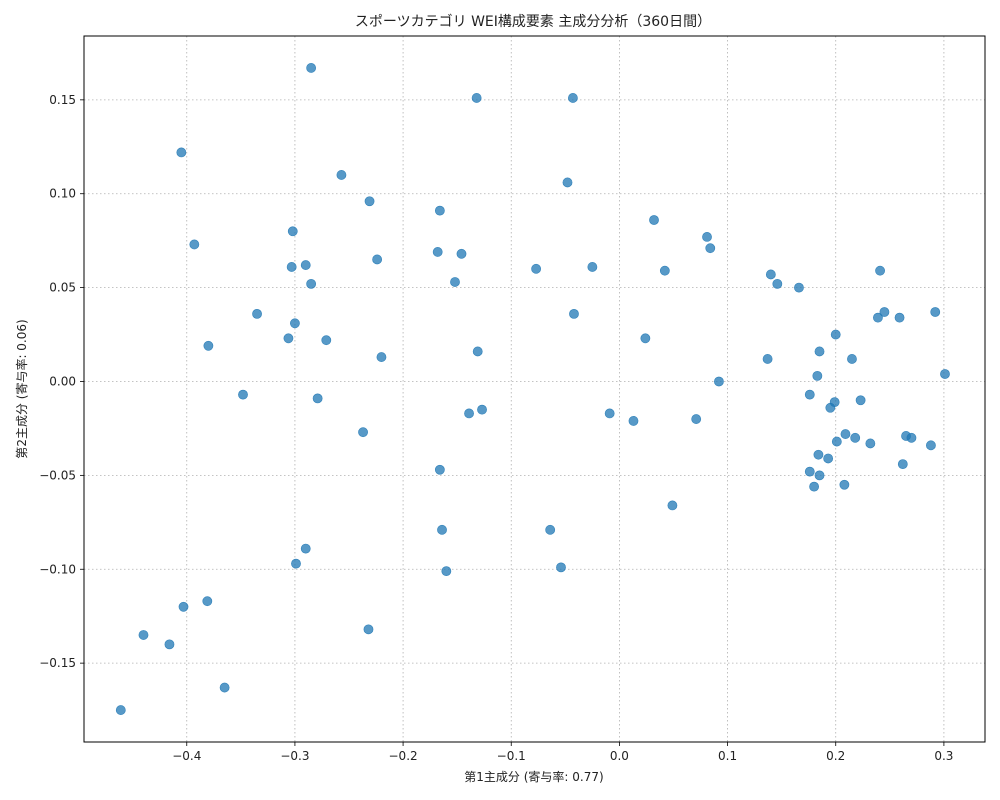  Describe the element at coordinates (186, 756) in the screenshot. I see `x-tick-label: −0.4` at that location.